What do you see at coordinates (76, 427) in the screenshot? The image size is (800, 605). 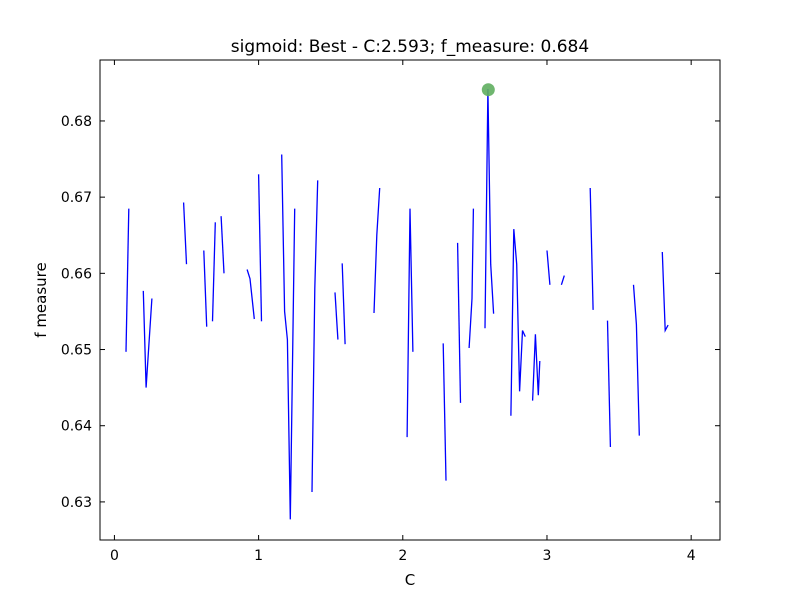 I see `y-tick-label: 0.64` at bounding box center [76, 427].